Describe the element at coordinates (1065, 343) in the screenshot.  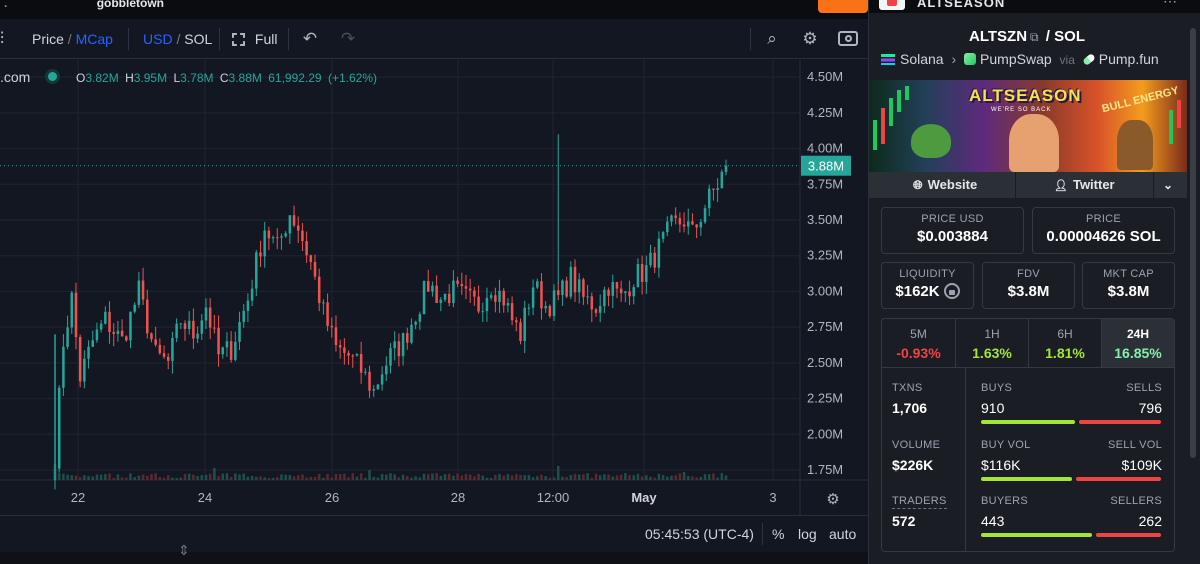
I see `tab-6h: 6H 1.81%` at that location.